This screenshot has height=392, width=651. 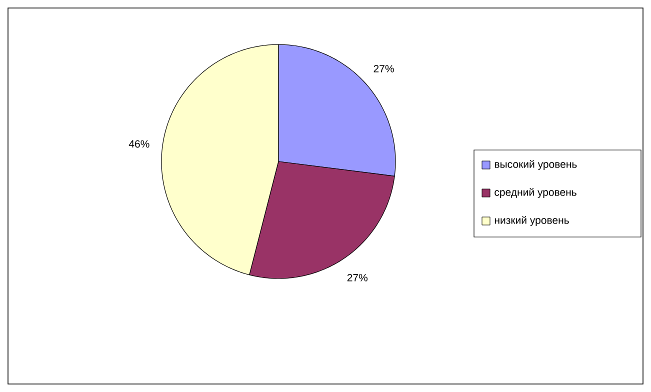 What do you see at coordinates (535, 193) in the screenshot?
I see `legend-label: средний уровень` at bounding box center [535, 193].